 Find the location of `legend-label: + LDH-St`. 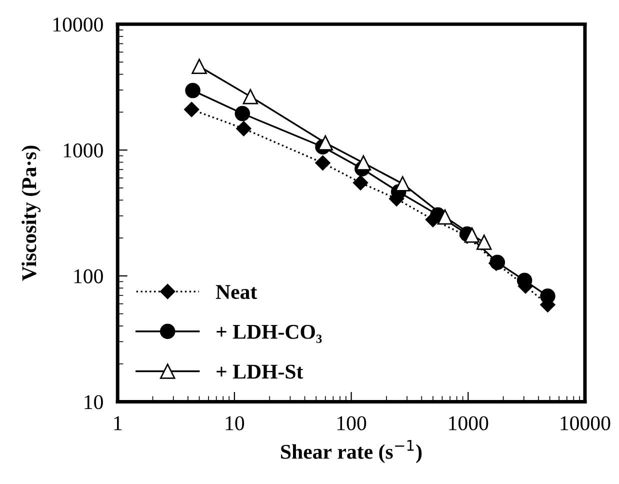

legend-label: + LDH-St is located at coordinates (260, 371).